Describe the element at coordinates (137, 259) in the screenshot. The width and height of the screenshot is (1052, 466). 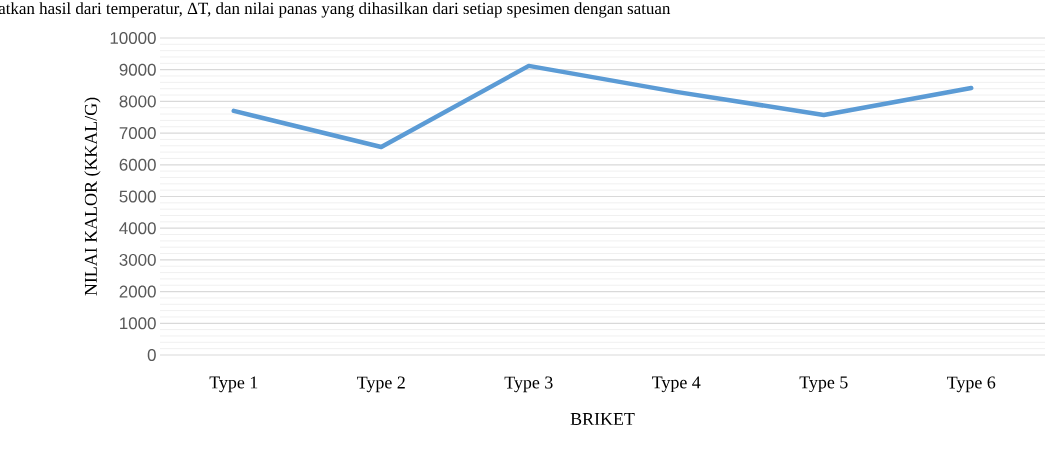
I see `y-tick-label: 3000` at that location.